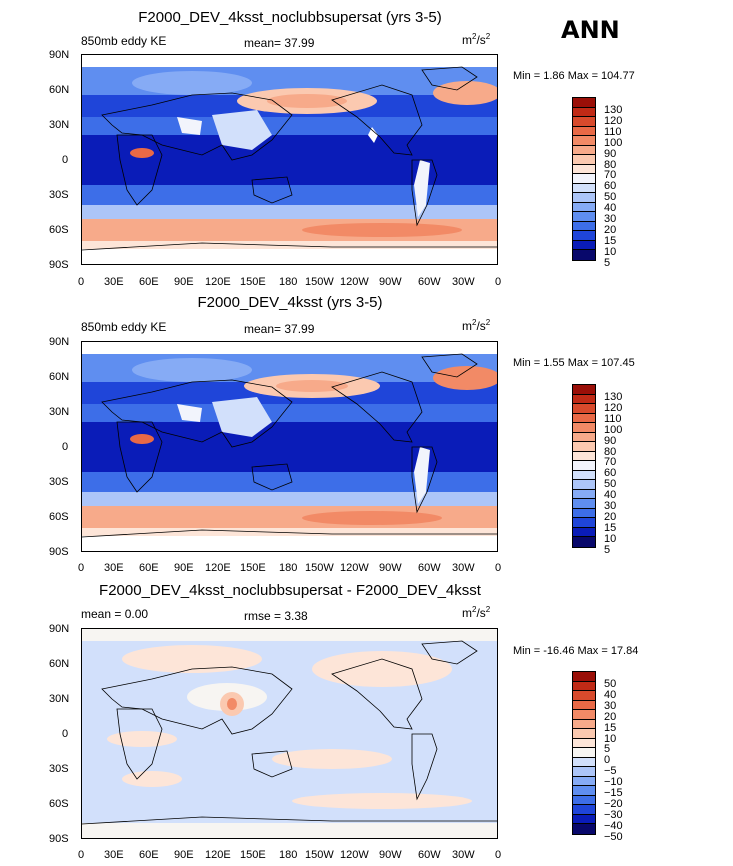 The height and width of the screenshot is (866, 733). I want to click on panel-1-ytick: 0, so click(65, 160).